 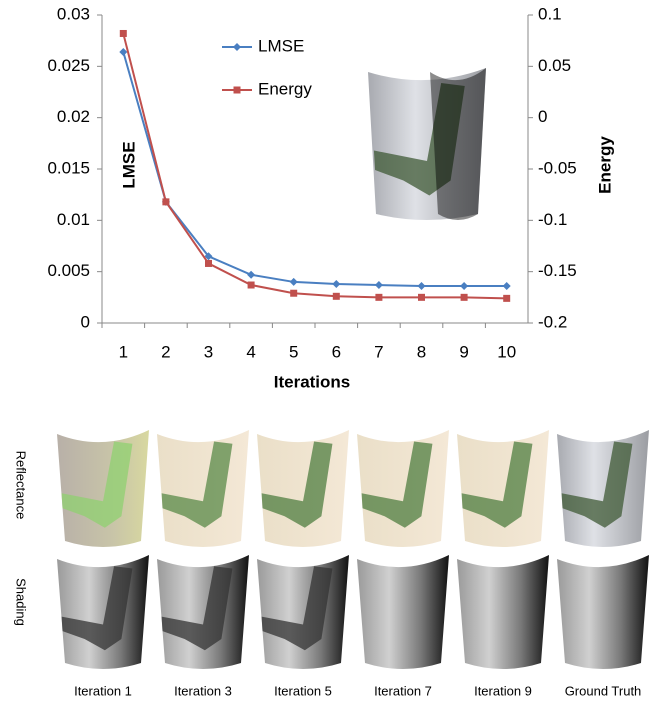 I want to click on column-label: Iteration 3, so click(x=203, y=690).